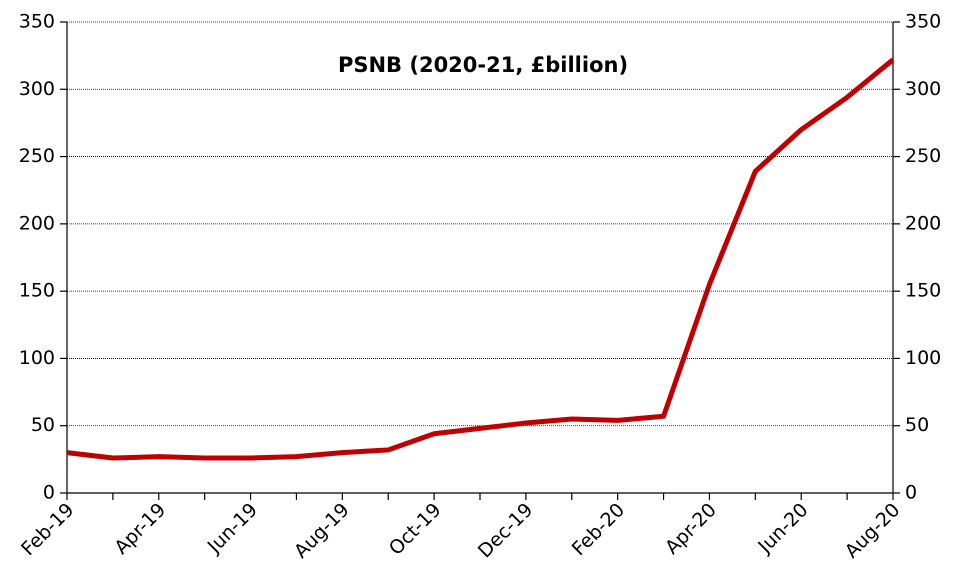 This screenshot has width=962, height=583. I want to click on y2-tick-label: 250, so click(923, 156).